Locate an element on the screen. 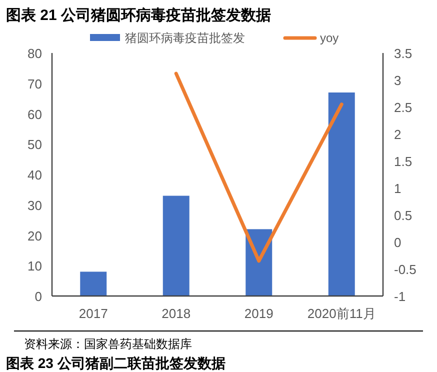 The width and height of the screenshot is (437, 372). y-tick-label: 60 is located at coordinates (35, 114).